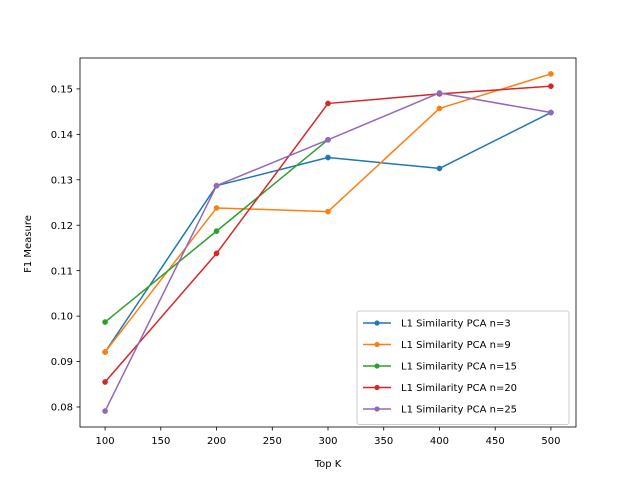  What do you see at coordinates (456, 345) in the screenshot?
I see `legend-entry-label: L1 Similarity PCA n=9` at bounding box center [456, 345].